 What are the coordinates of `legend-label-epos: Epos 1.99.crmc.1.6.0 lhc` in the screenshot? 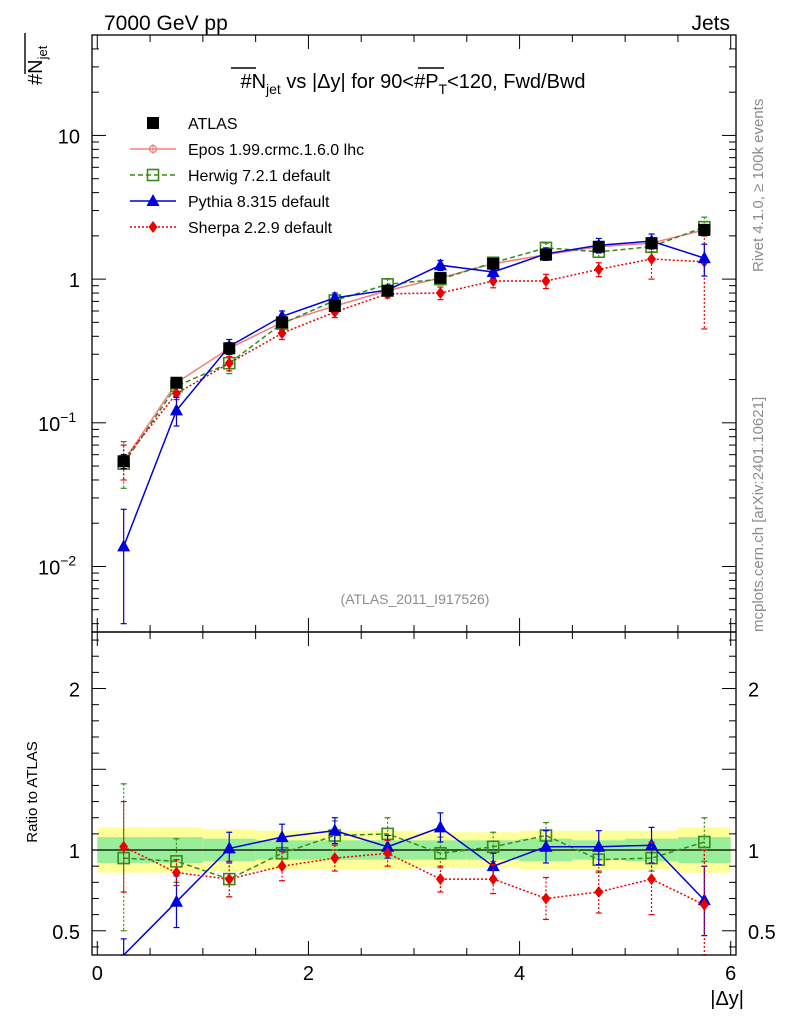 It's located at (276, 150).